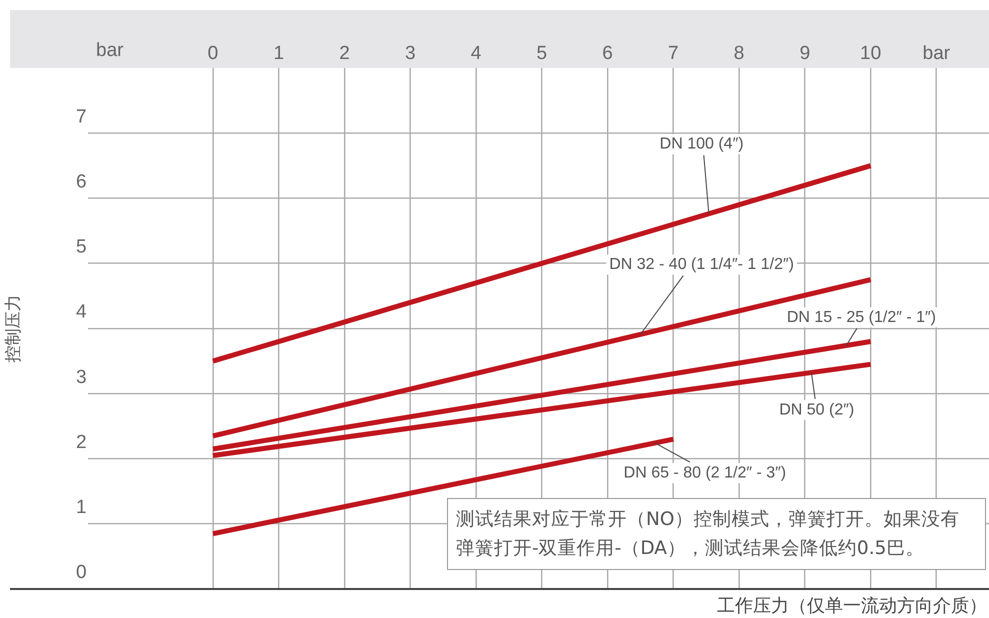  What do you see at coordinates (14, 328) in the screenshot?
I see `y-axis-title: 控制压力` at bounding box center [14, 328].